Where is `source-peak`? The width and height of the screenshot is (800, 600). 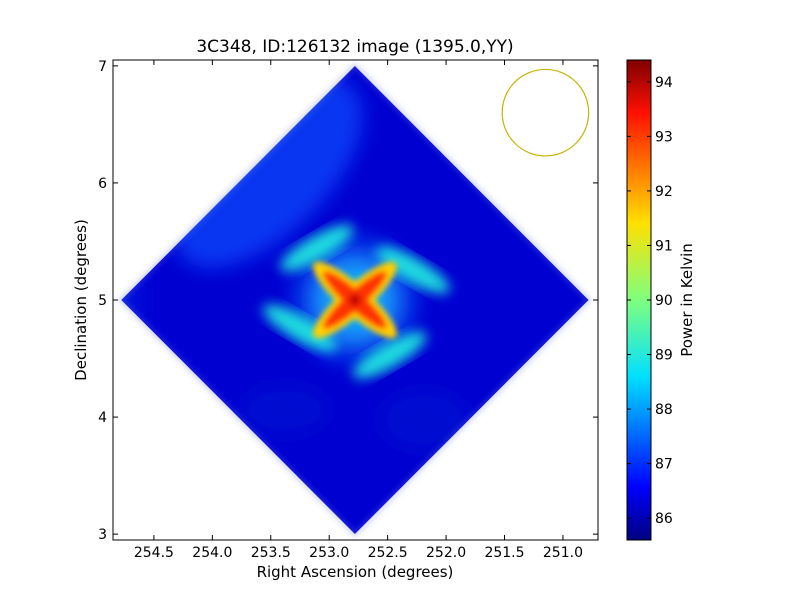
source-peak is located at coordinates (354, 300).